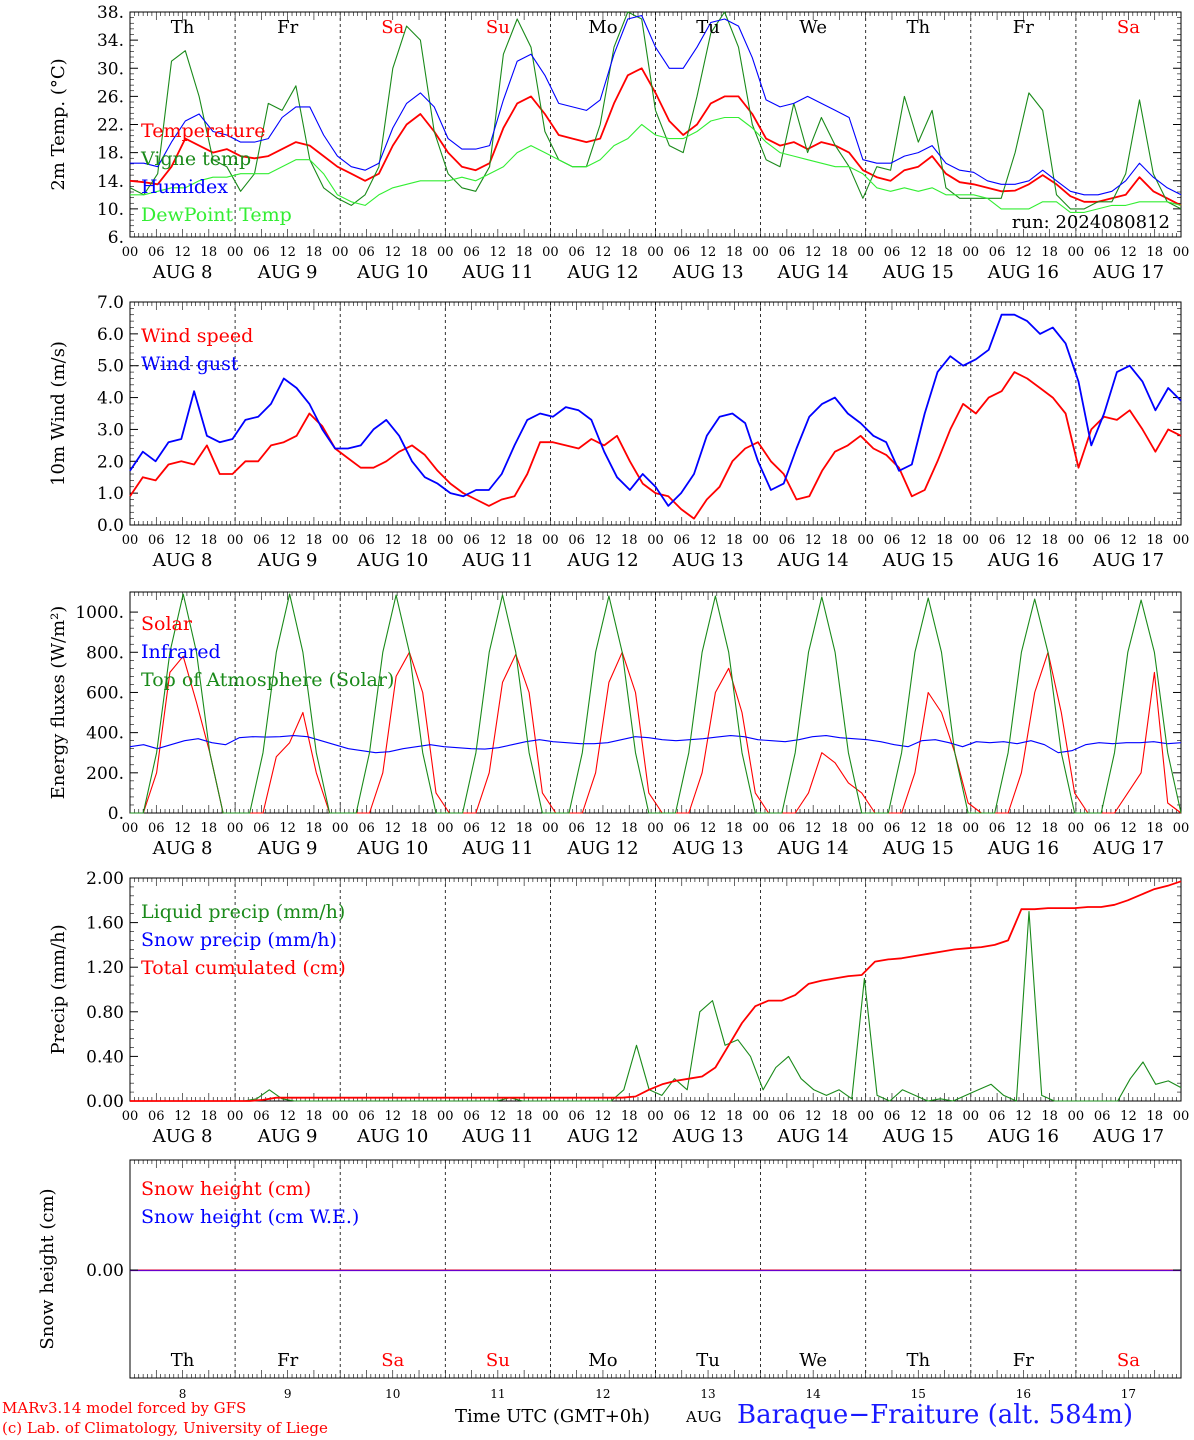 The height and width of the screenshot is (1440, 1194). Describe the element at coordinates (58, 413) in the screenshot. I see `y-axis-label: 10m Wind (m/s)` at that location.